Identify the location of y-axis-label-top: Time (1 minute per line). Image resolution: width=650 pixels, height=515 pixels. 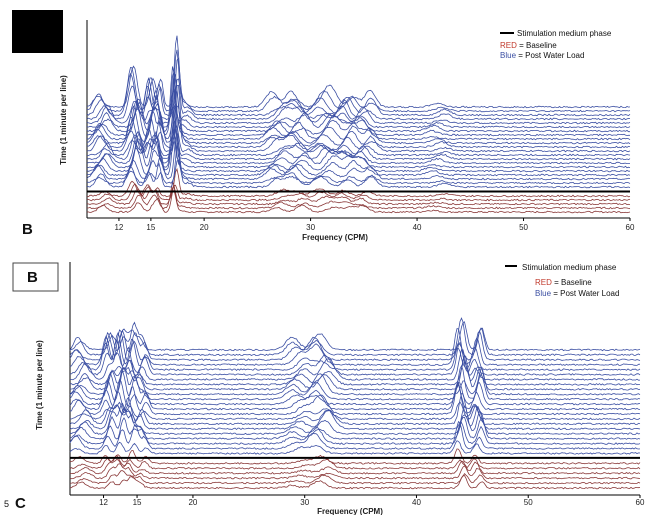
(63, 120).